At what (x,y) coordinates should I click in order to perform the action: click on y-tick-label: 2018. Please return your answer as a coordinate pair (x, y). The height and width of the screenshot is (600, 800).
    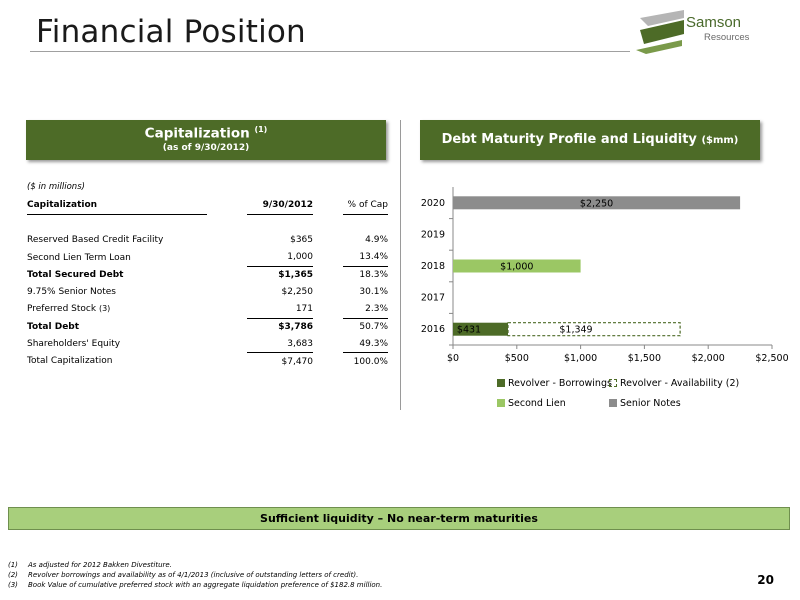
    Looking at the image, I should click on (433, 266).